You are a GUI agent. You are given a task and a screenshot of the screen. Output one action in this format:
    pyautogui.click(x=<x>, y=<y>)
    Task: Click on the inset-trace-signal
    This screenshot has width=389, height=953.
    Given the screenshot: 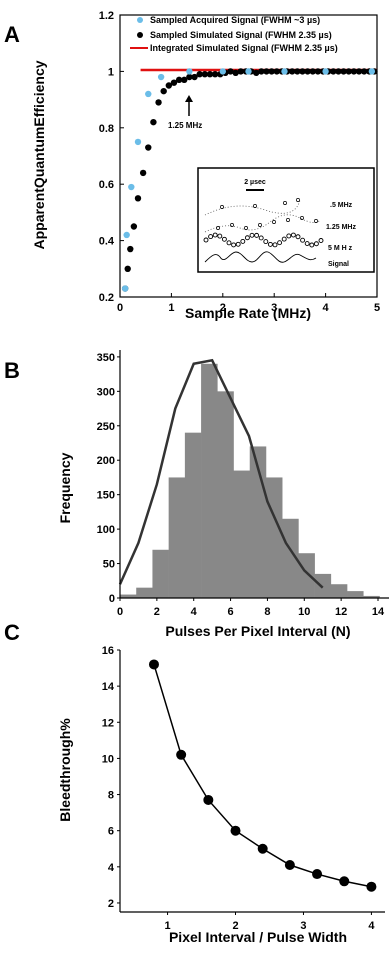 What is the action you would take?
    pyautogui.click(x=260, y=257)
    